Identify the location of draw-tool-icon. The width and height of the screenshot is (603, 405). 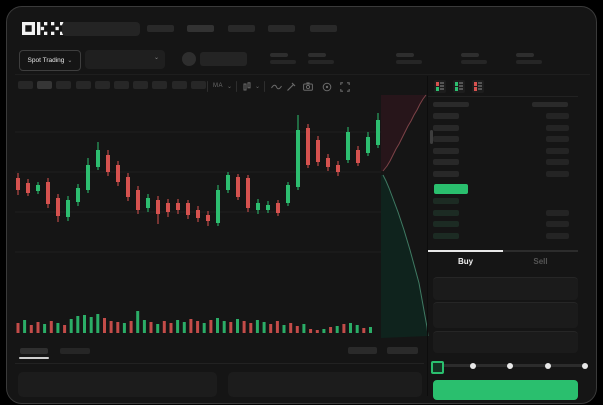
(291, 87).